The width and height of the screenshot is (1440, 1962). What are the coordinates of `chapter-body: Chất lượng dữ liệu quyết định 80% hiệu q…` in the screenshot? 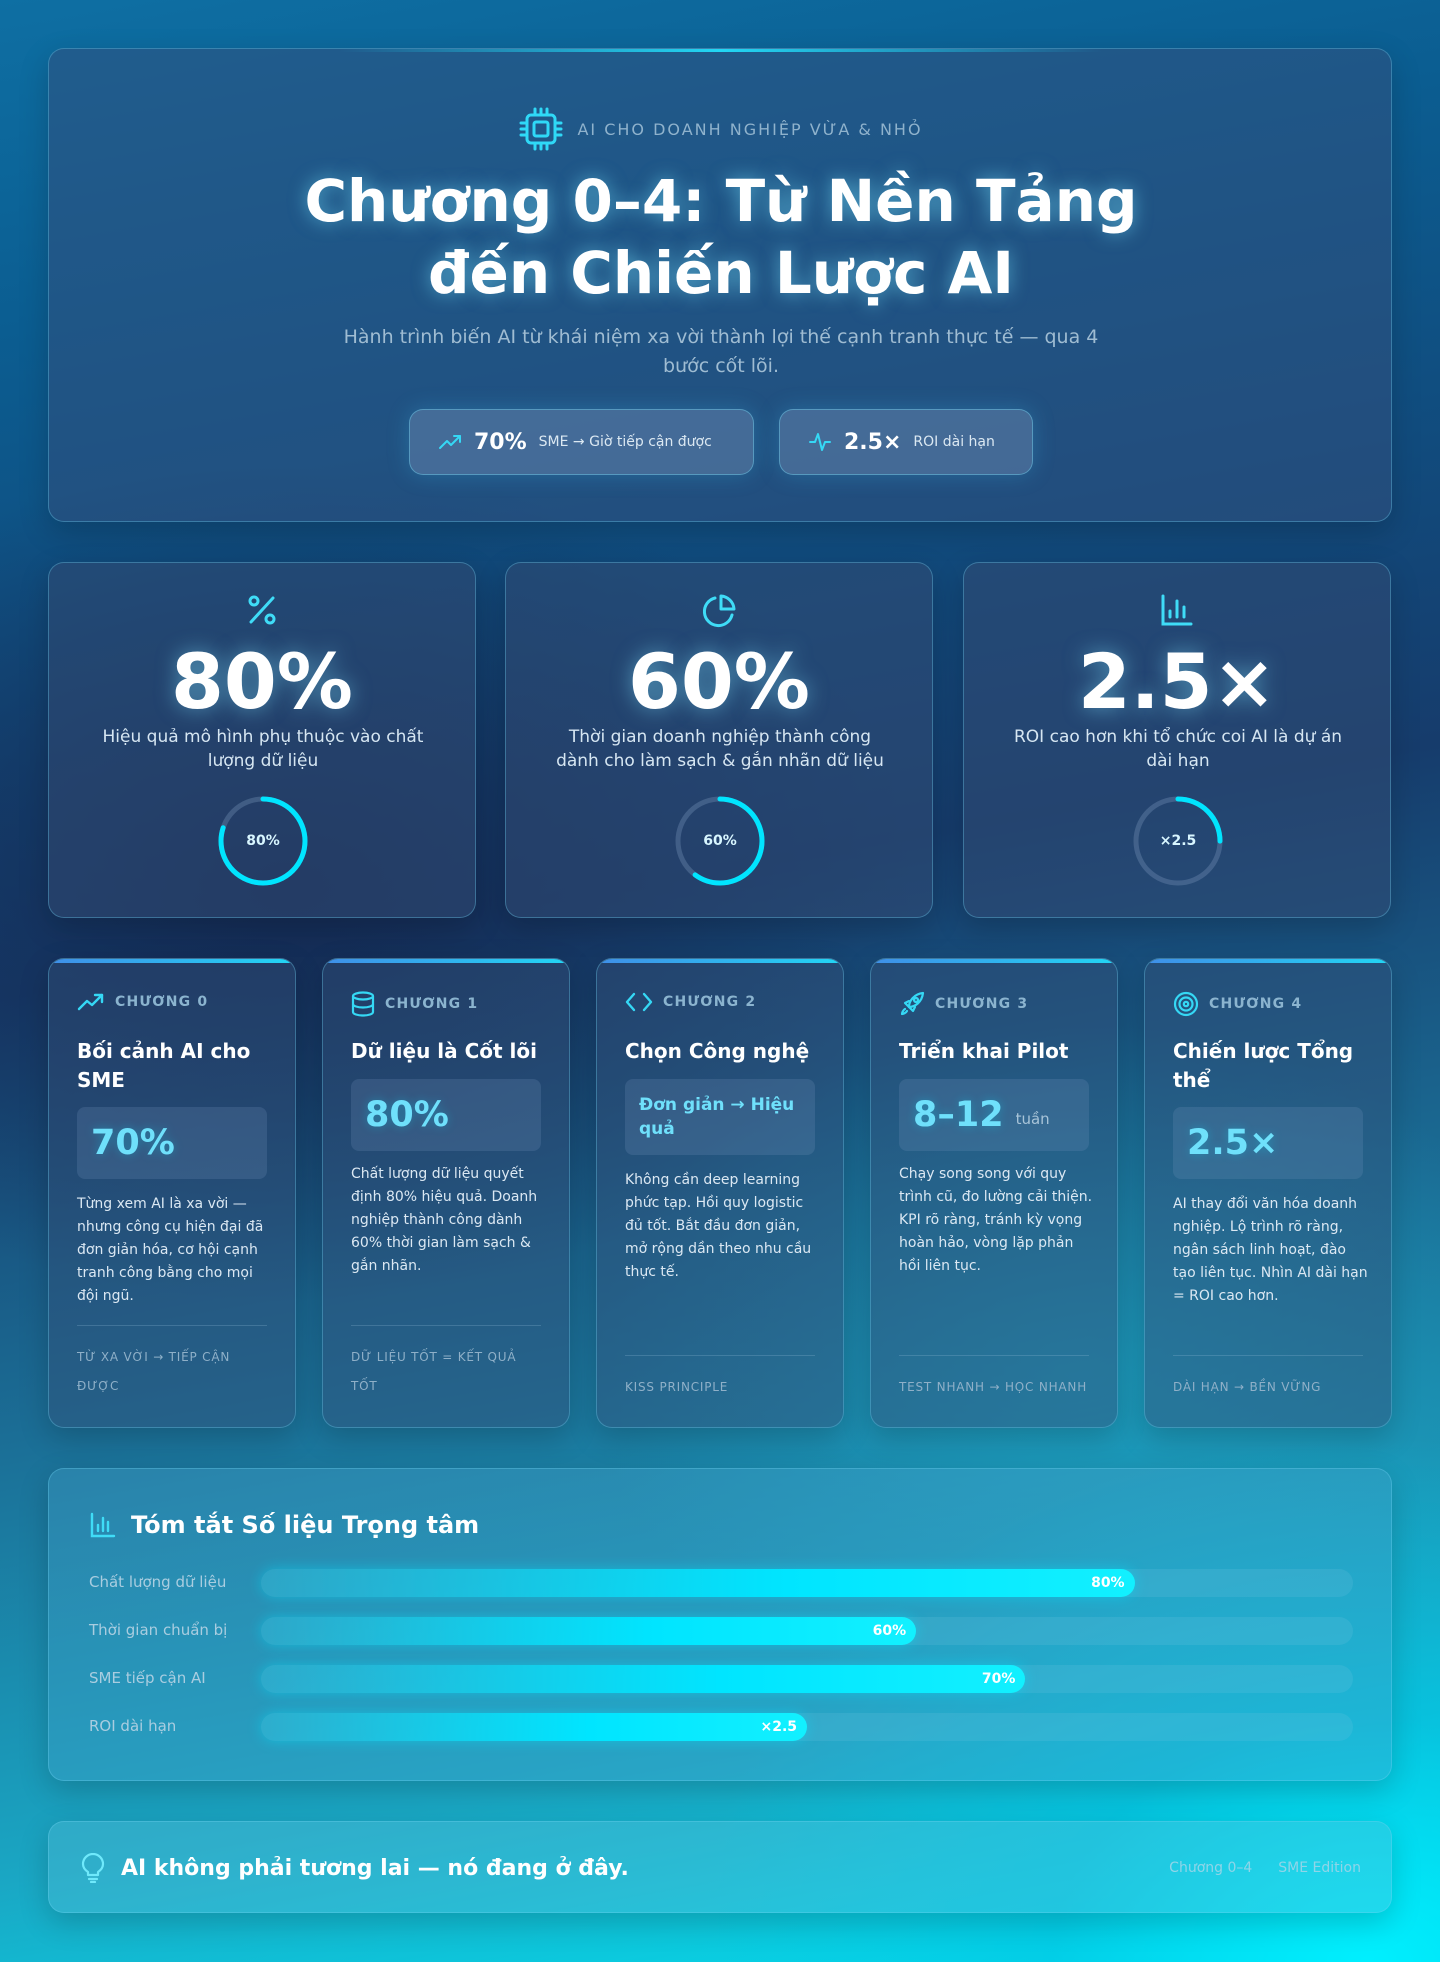 It's located at (444, 1220).